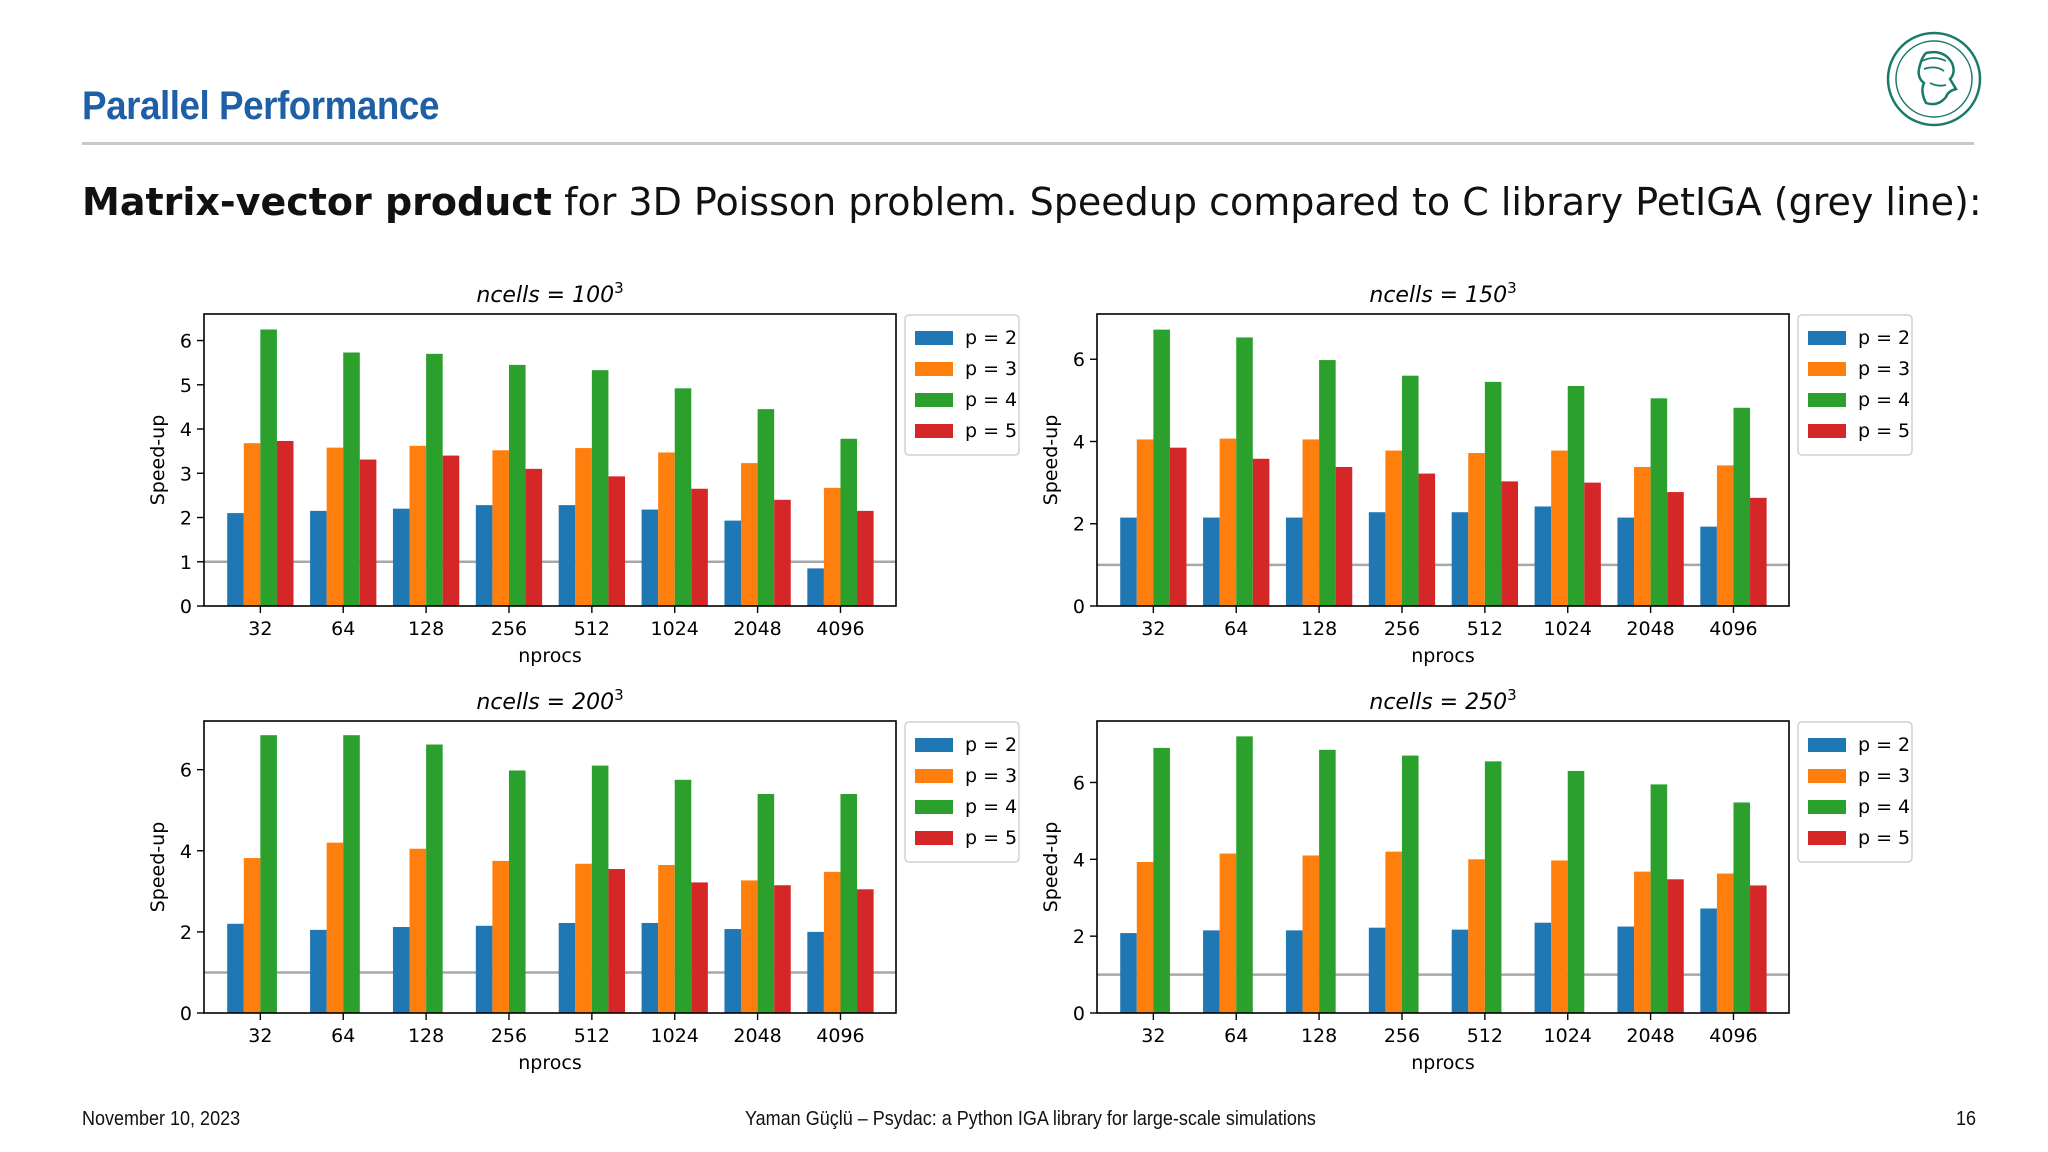 The height and width of the screenshot is (1152, 2048). What do you see at coordinates (1659, 502) in the screenshot?
I see `bar-p=4-2048` at bounding box center [1659, 502].